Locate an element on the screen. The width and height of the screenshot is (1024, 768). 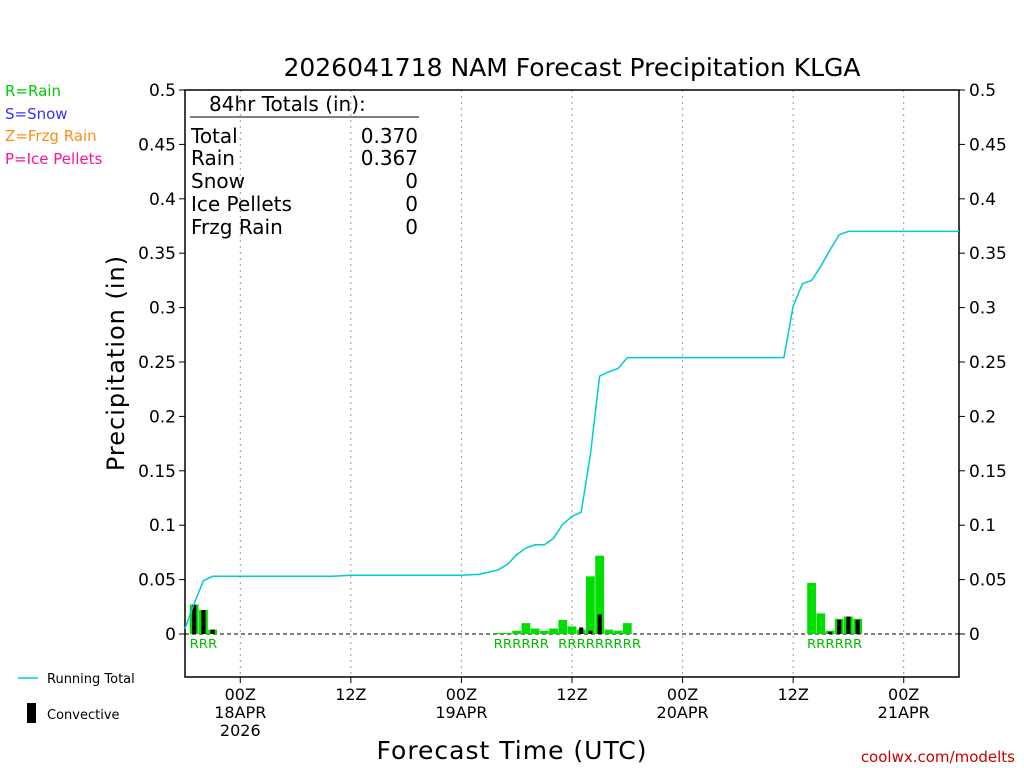
y-tick-label-right: 0.3 is located at coordinates (982, 309).